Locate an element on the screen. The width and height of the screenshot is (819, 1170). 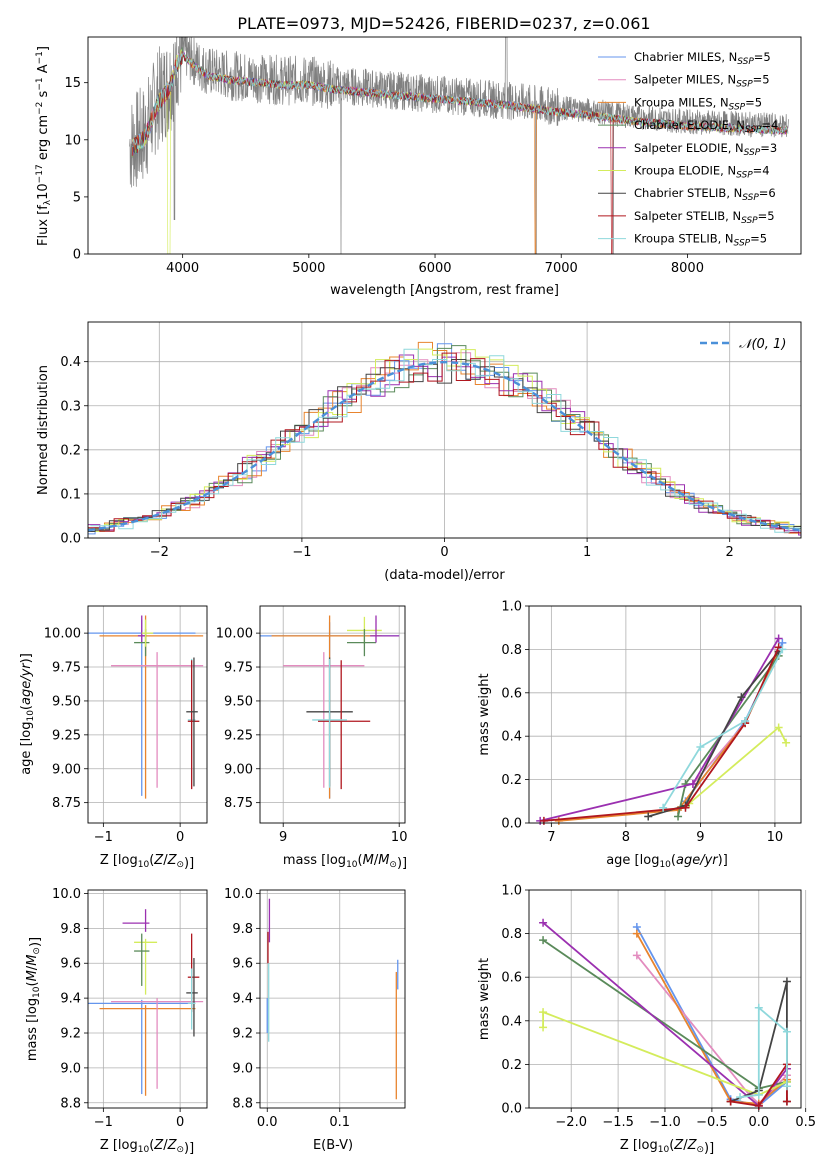
age-vs-z-xlabel-part: Z is located at coordinates (158, 860).